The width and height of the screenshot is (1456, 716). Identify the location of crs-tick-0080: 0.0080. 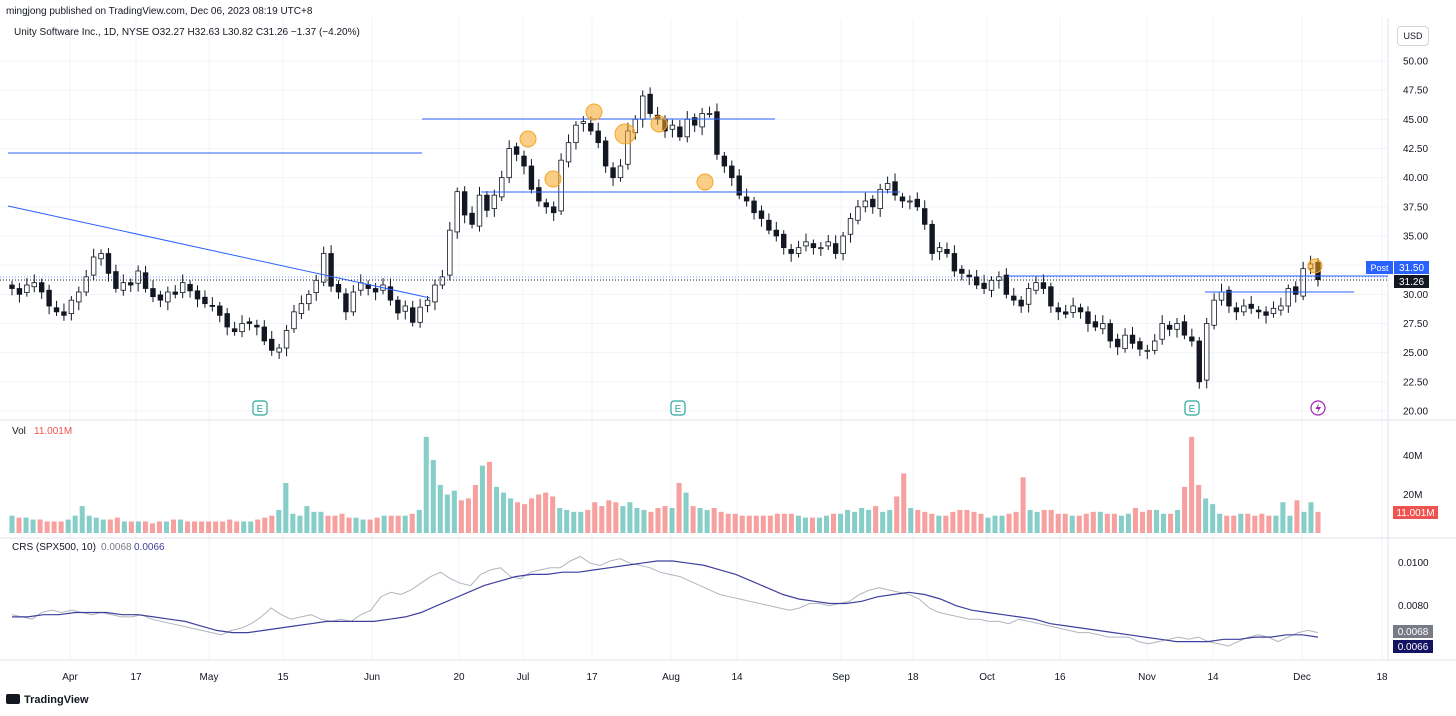
(1413, 606).